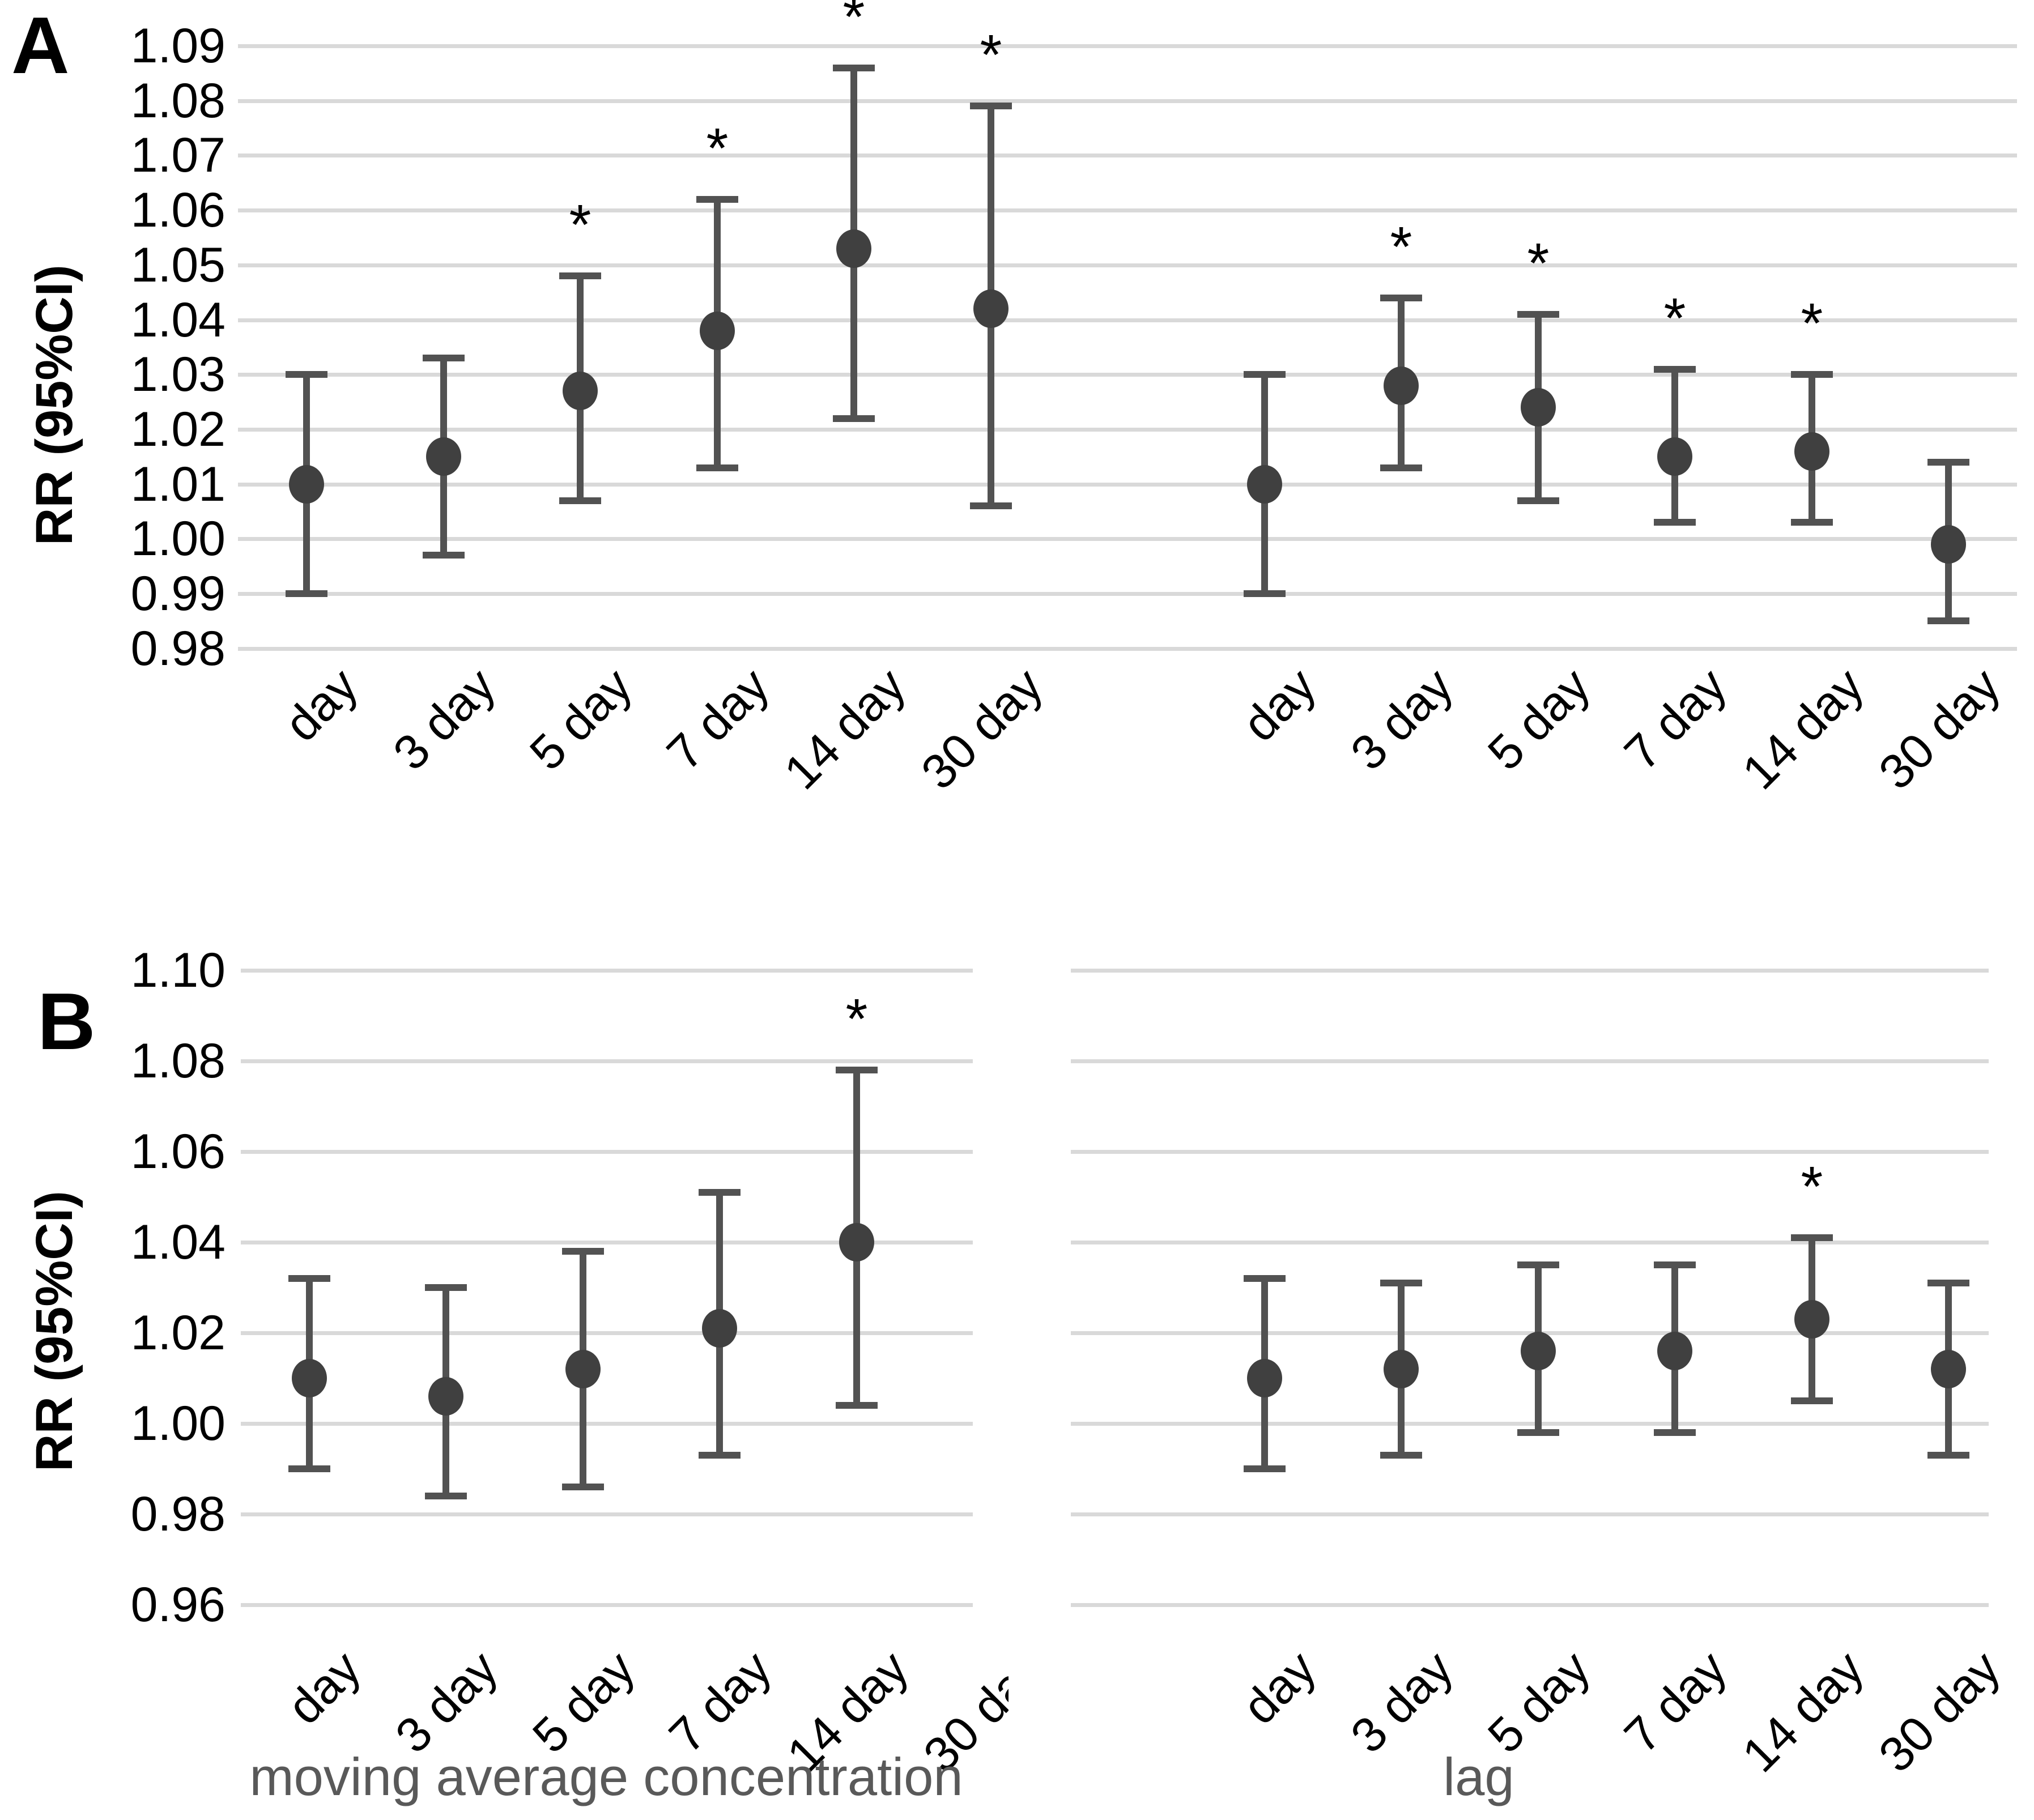  I want to click on x-tick-label: 7 day, so click(1676, 1702).